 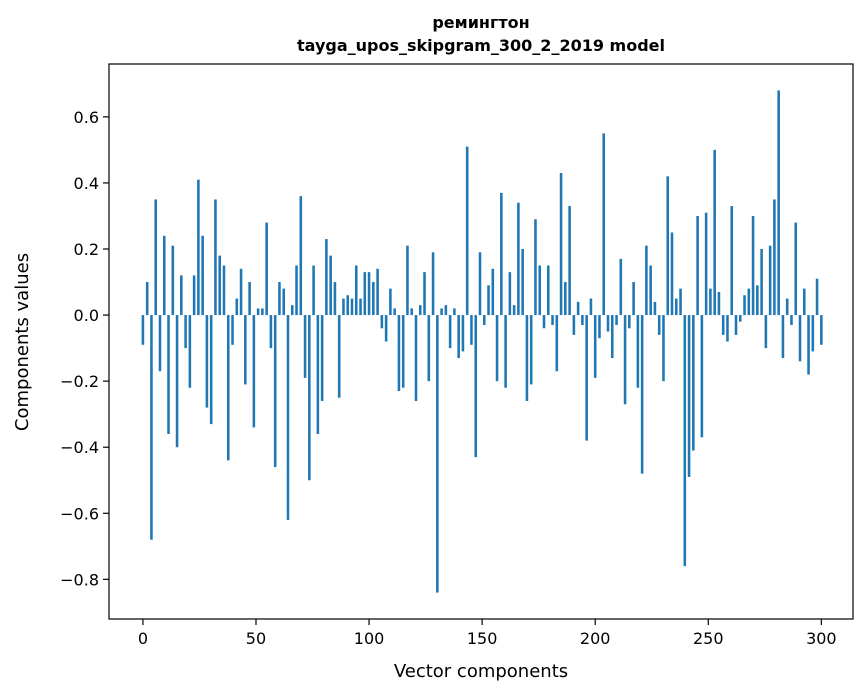 What do you see at coordinates (86, 315) in the screenshot?
I see `y-tick-label: 0.0` at bounding box center [86, 315].